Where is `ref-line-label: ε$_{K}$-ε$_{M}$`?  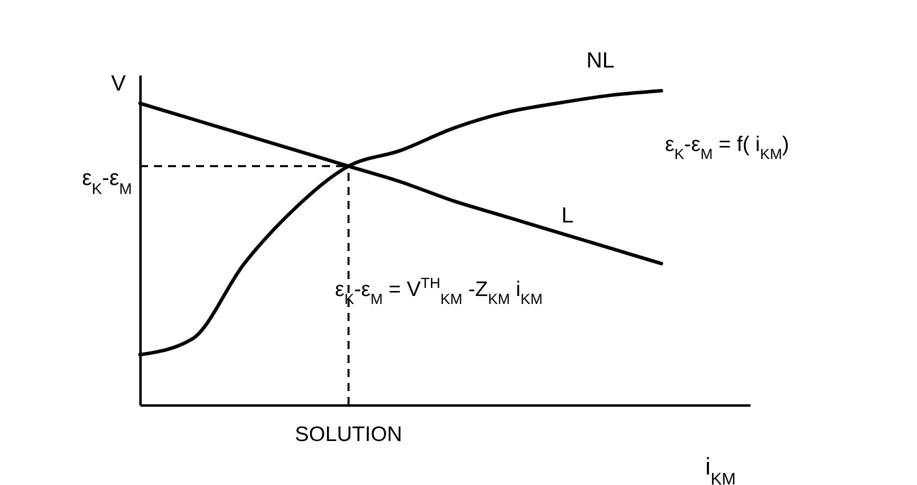 ref-line-label: ε$_{K}$-ε$_{M}$ is located at coordinates (107, 181).